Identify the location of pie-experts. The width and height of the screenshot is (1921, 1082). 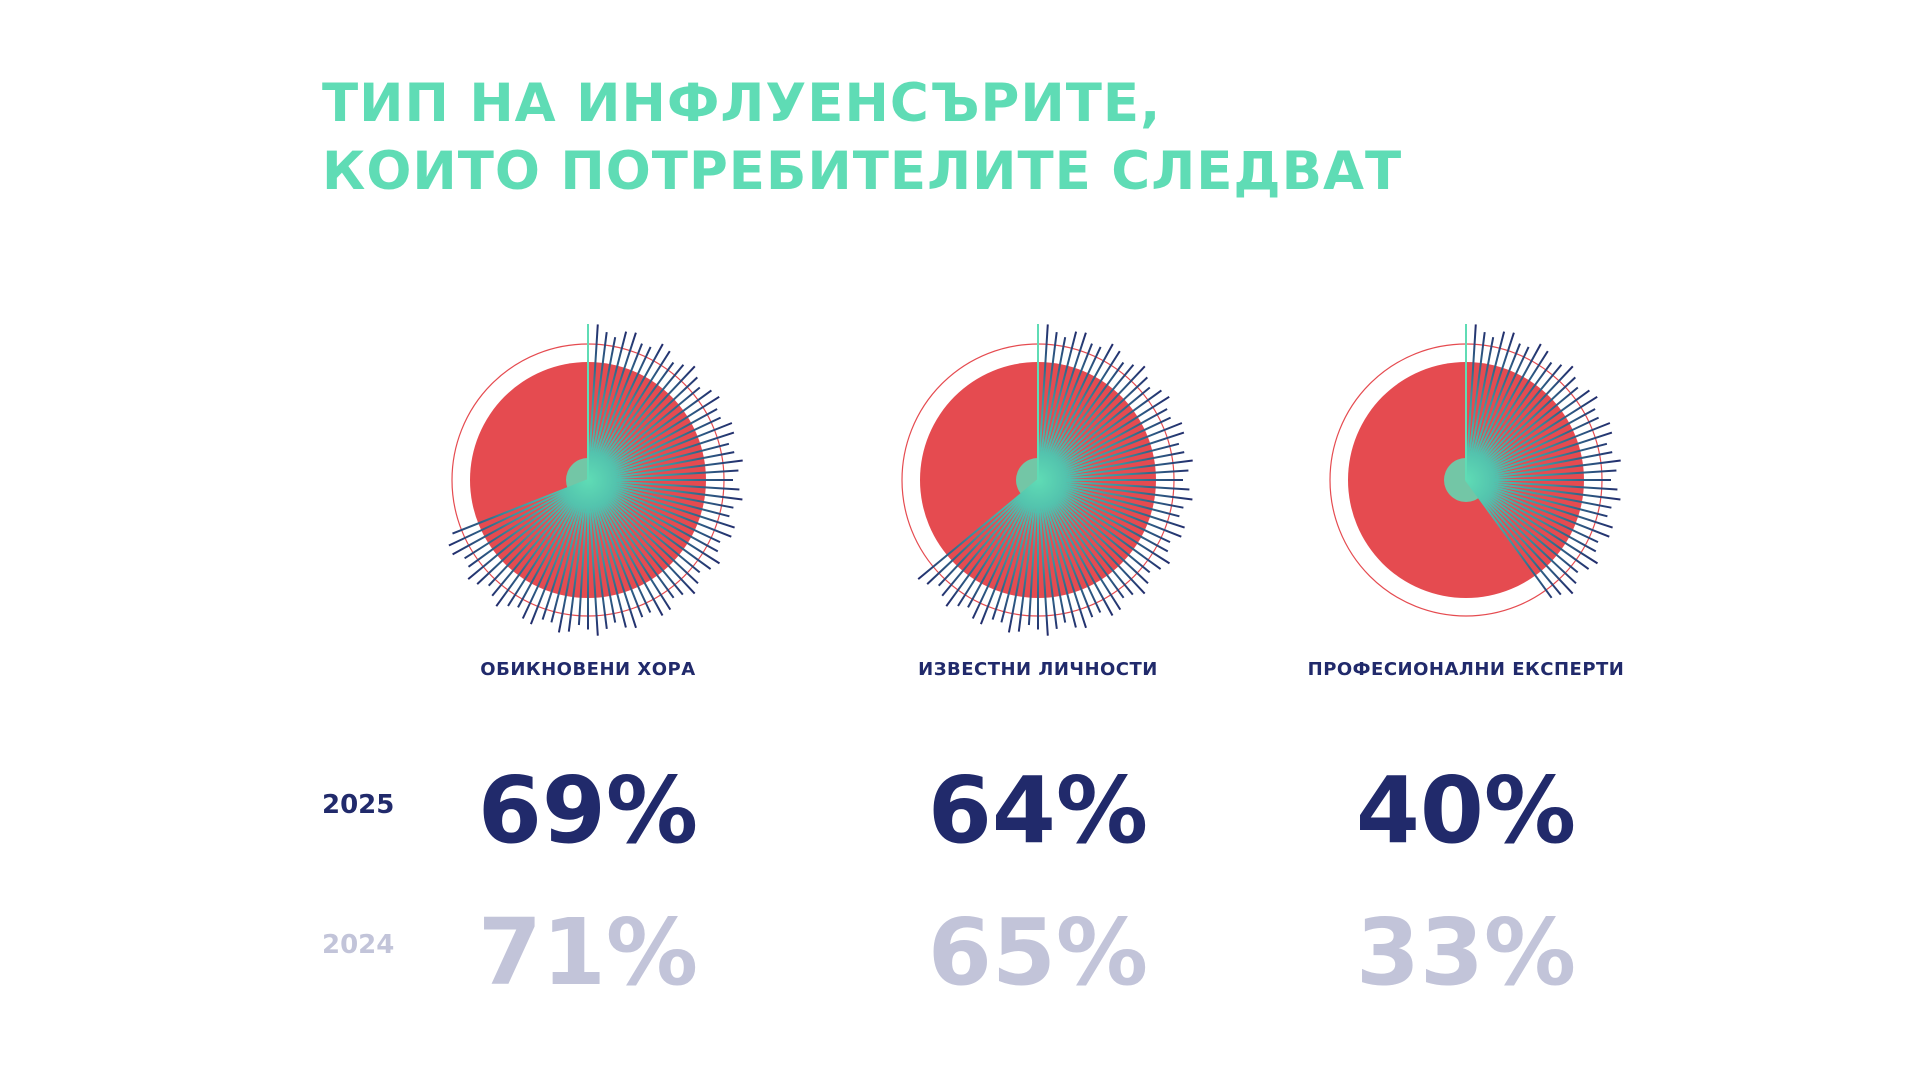
(1475, 470).